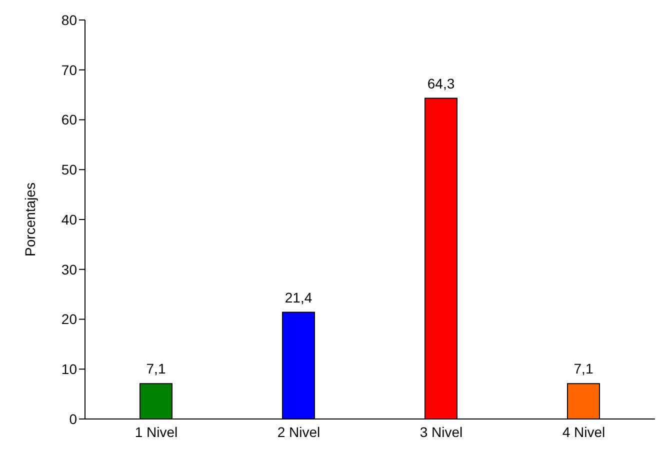 This screenshot has width=667, height=459. Describe the element at coordinates (30, 219) in the screenshot. I see `y-axis-title: Porcentajes` at that location.